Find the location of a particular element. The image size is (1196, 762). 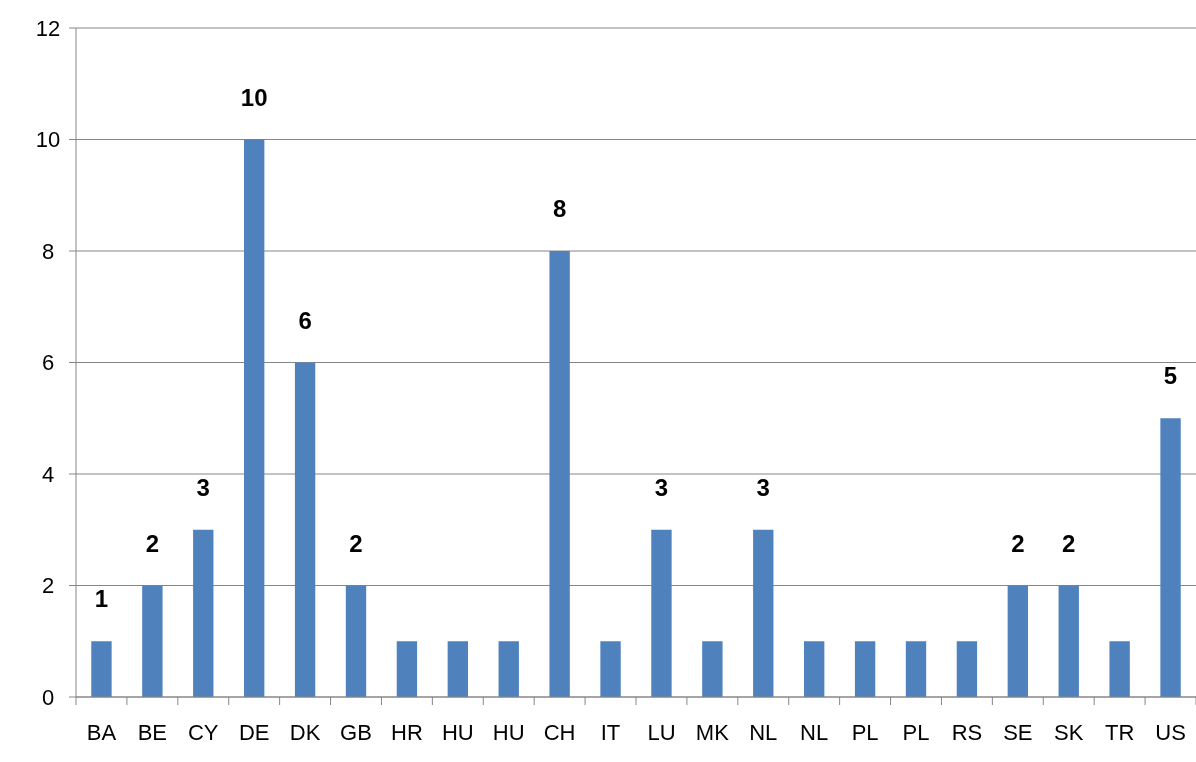

data-label: 5 is located at coordinates (1170, 376).